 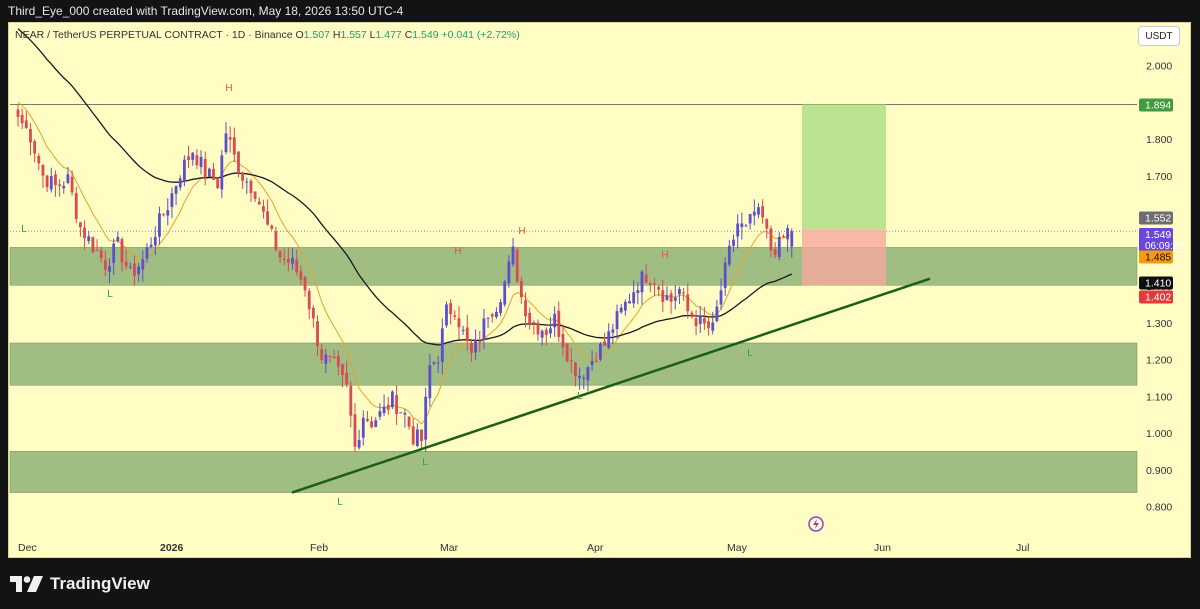 I want to click on x-axis-tick: Jul, so click(x=1022, y=548).